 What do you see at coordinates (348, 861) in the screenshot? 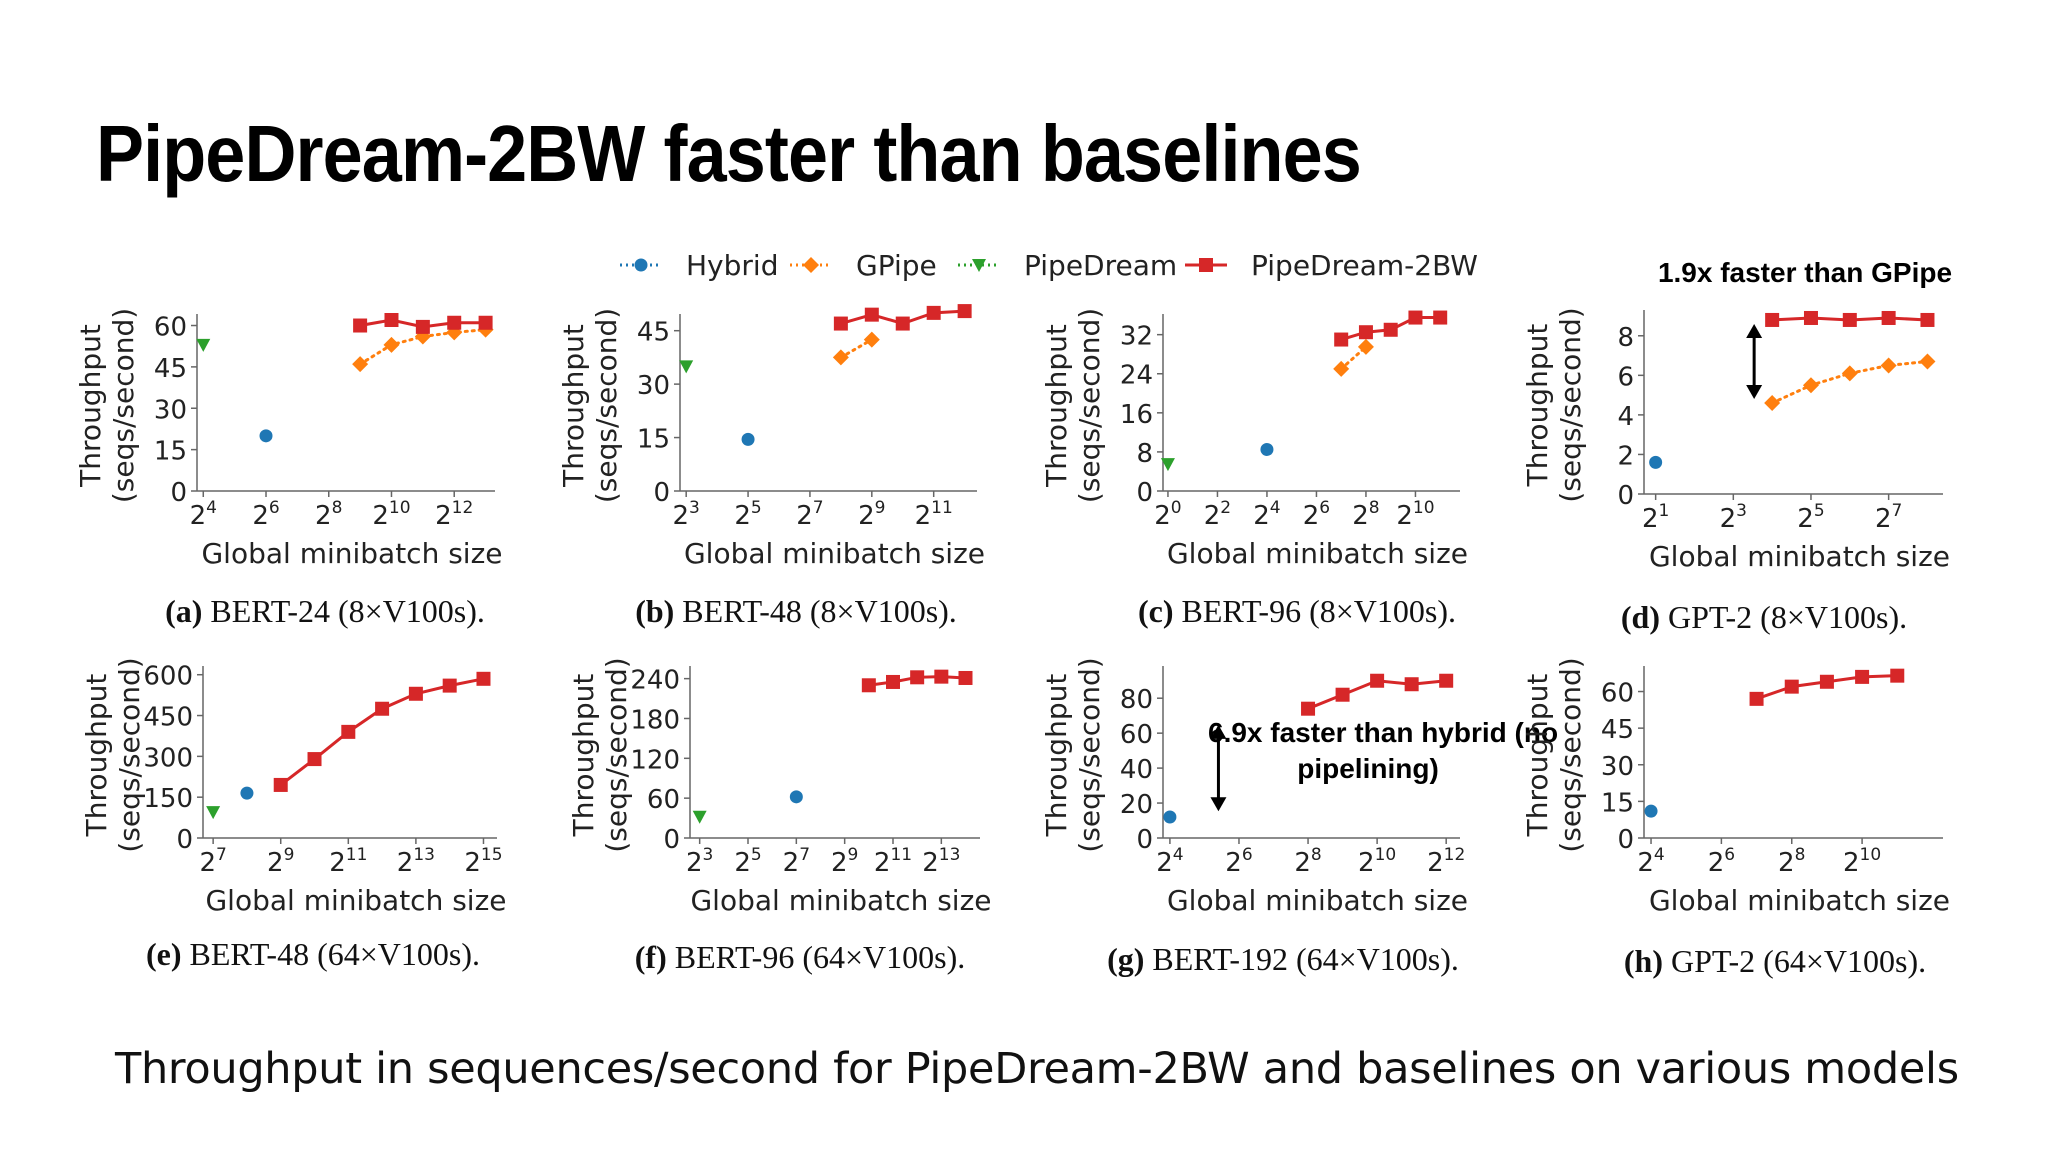
I see `x-tick-label: 211` at bounding box center [348, 861].